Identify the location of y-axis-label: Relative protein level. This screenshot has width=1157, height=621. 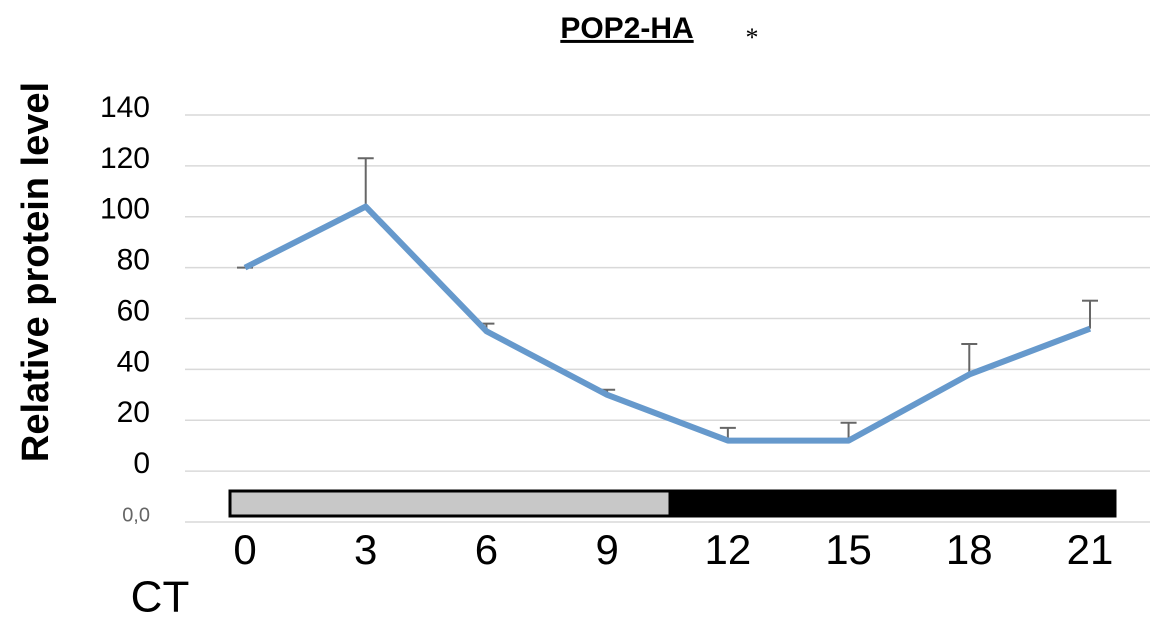
(36, 272).